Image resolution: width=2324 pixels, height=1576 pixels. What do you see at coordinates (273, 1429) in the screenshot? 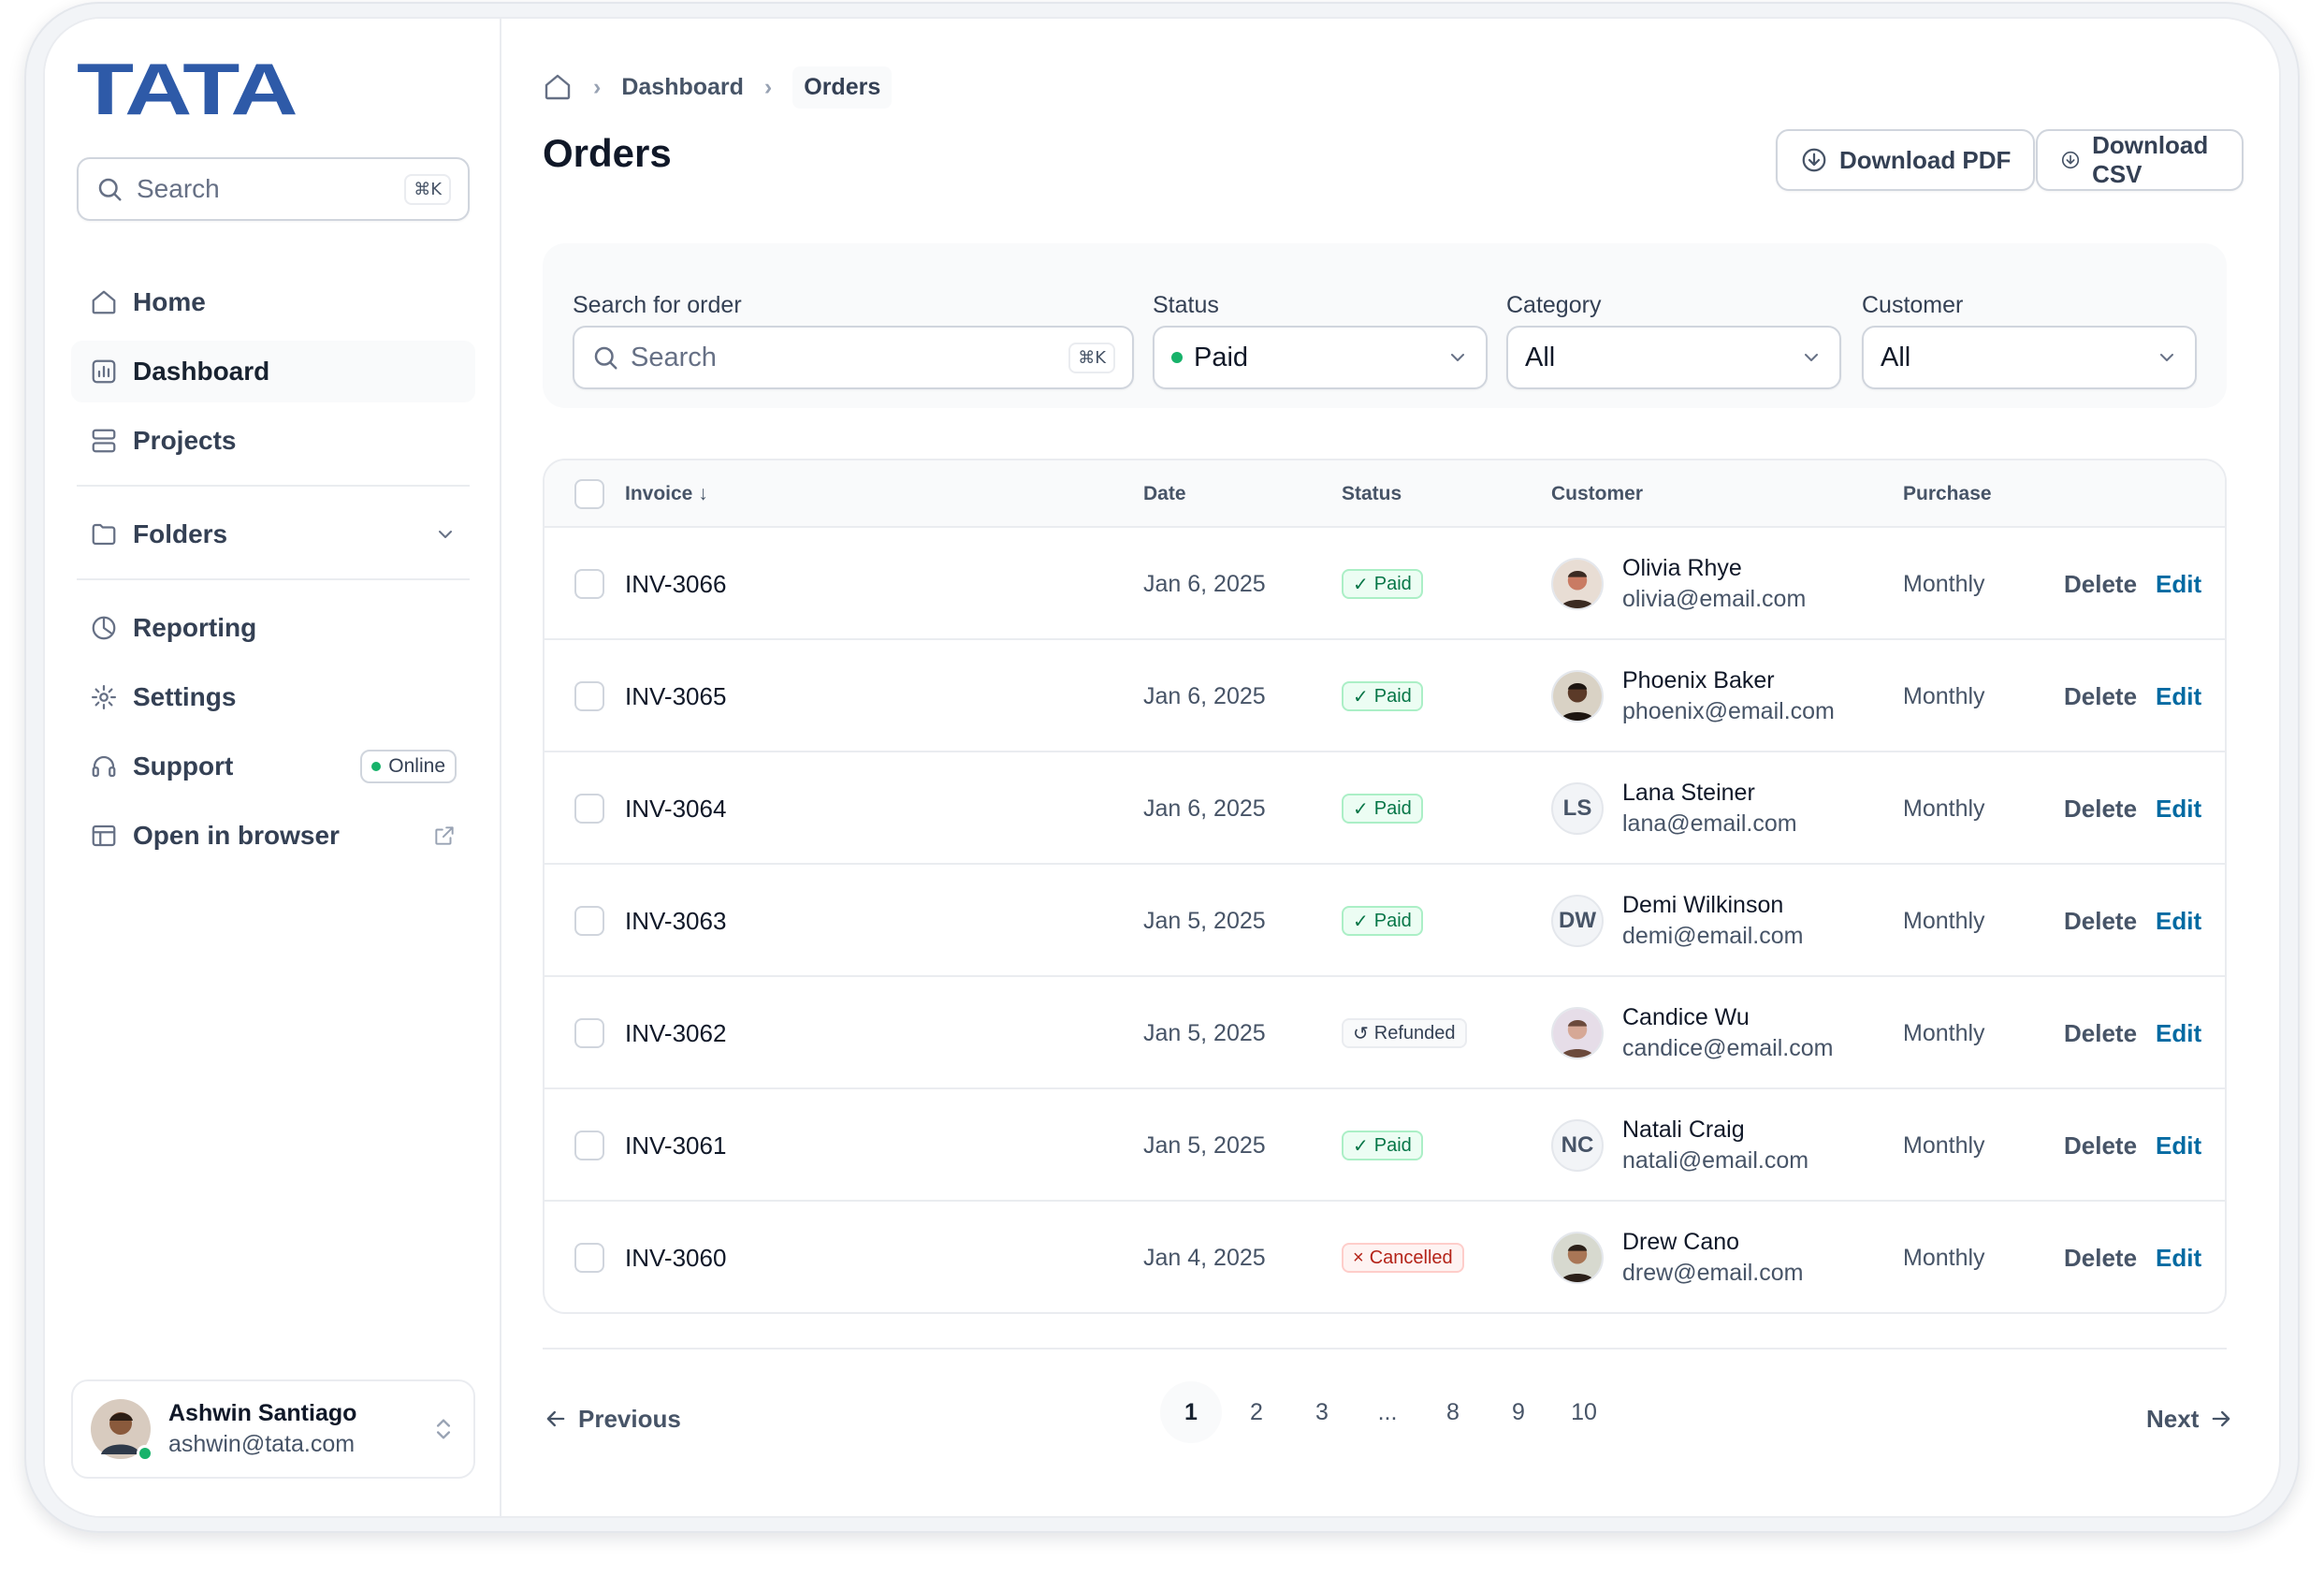
I see `user-account-card: Ashwin Santiago ashwin@tata.com` at bounding box center [273, 1429].